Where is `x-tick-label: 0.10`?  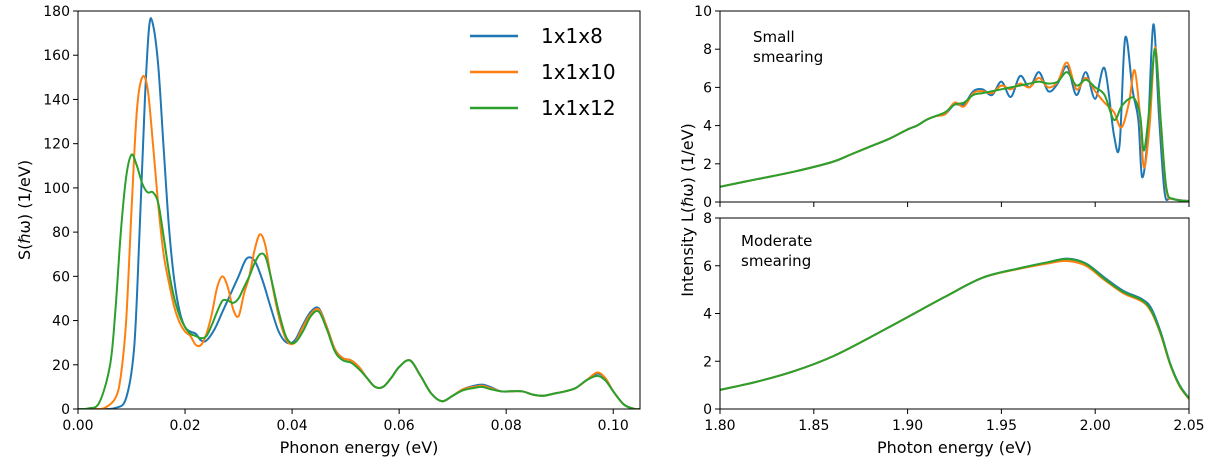
x-tick-label: 0.10 is located at coordinates (613, 426).